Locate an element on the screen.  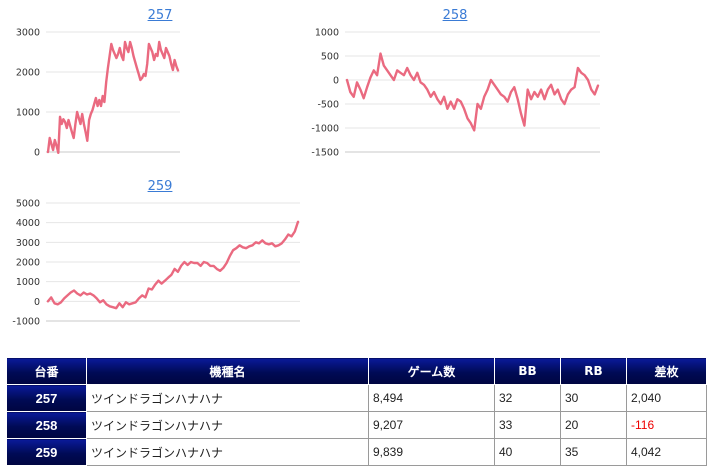
machine-number-cell: 259 is located at coordinates (46, 452).